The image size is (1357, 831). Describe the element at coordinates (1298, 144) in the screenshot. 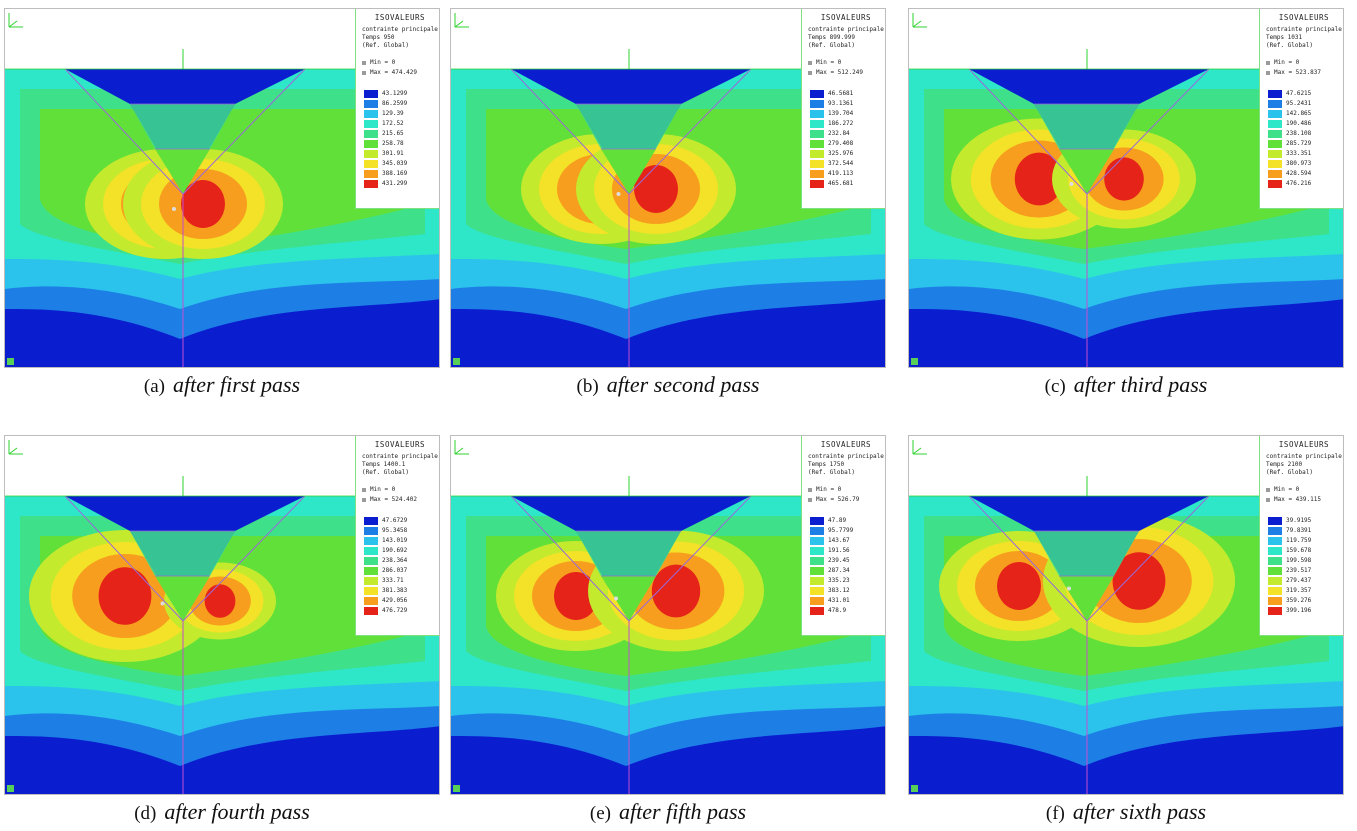

I see `legend-value: 285.729` at that location.